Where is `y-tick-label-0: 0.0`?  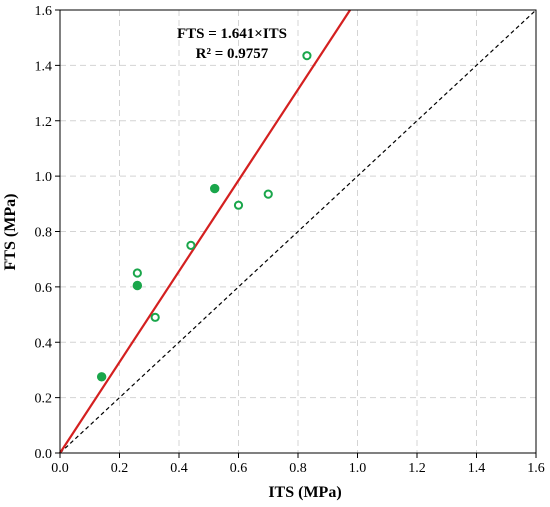 y-tick-label-0: 0.0 is located at coordinates (44, 454).